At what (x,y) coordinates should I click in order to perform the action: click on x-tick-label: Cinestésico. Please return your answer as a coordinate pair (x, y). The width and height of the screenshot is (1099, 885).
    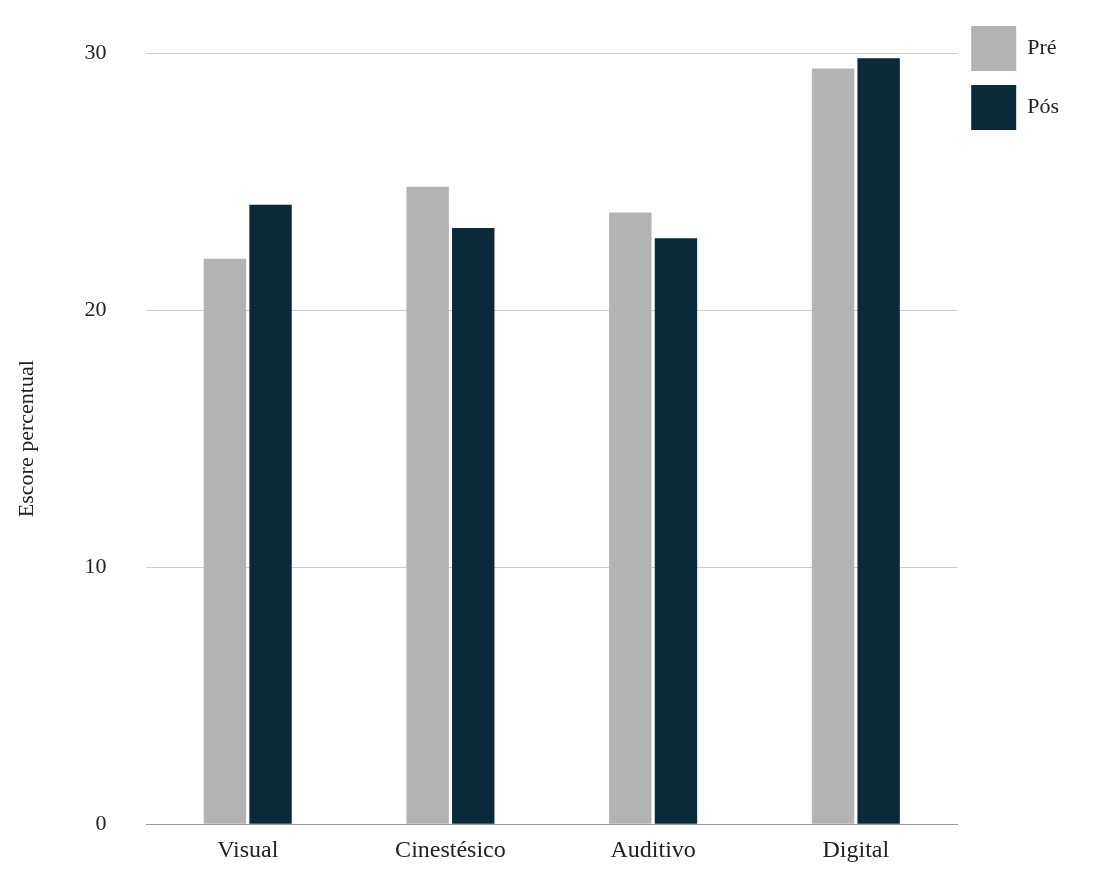
    Looking at the image, I should click on (450, 848).